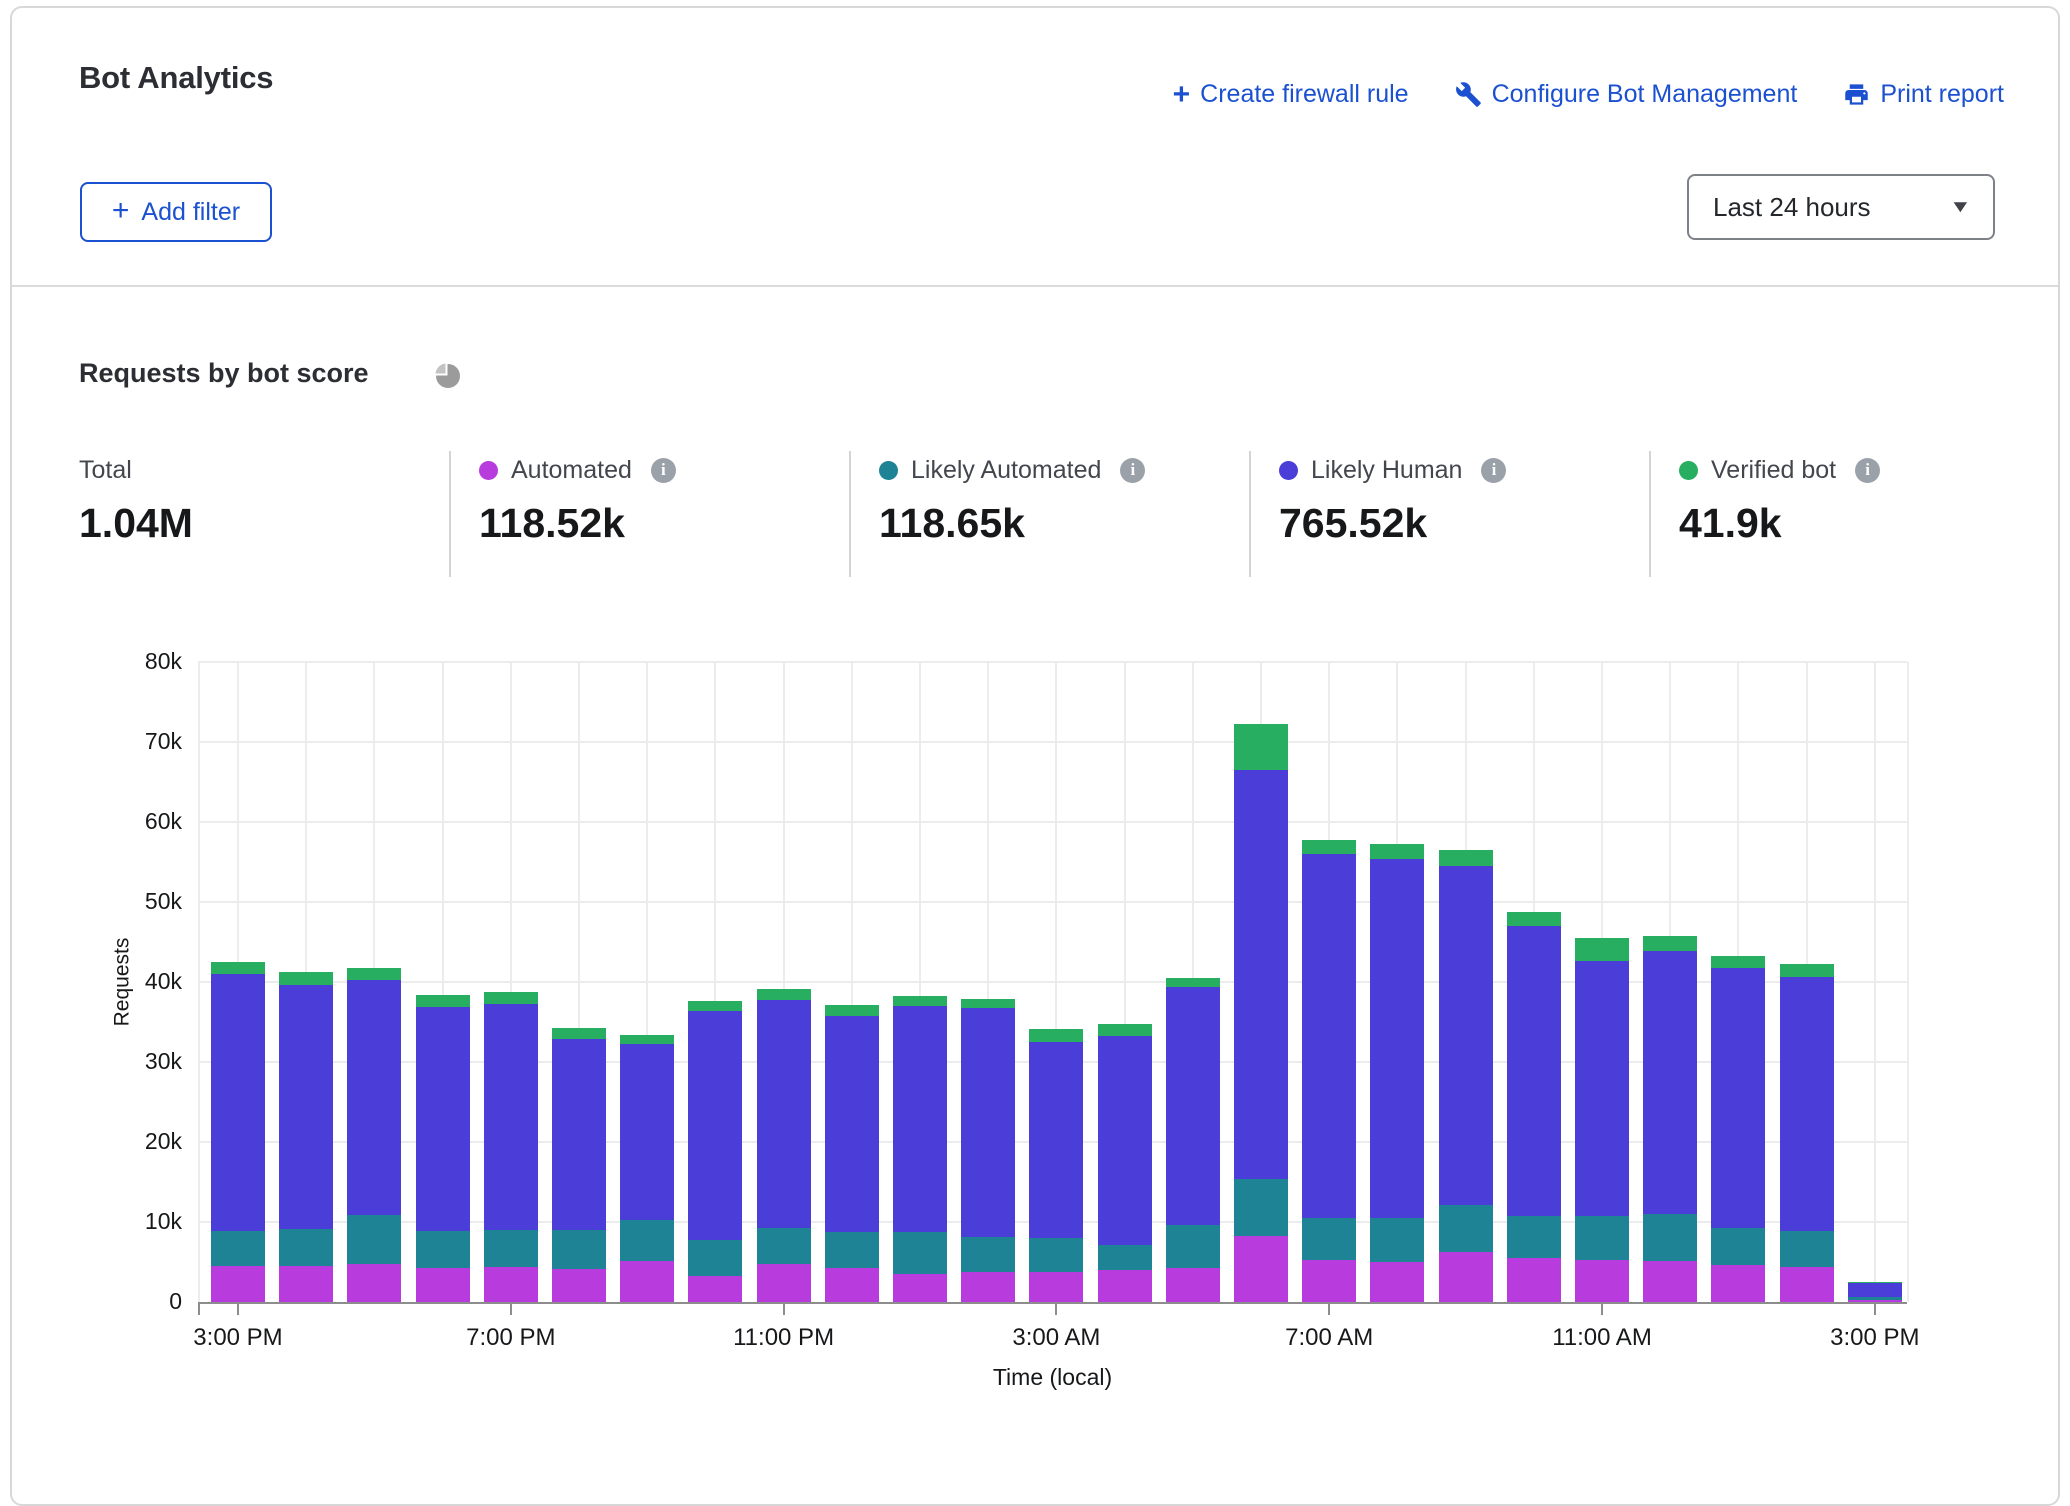 The height and width of the screenshot is (1506, 2070). Describe the element at coordinates (176, 212) in the screenshot. I see `add-filter-button: + Add filter` at that location.